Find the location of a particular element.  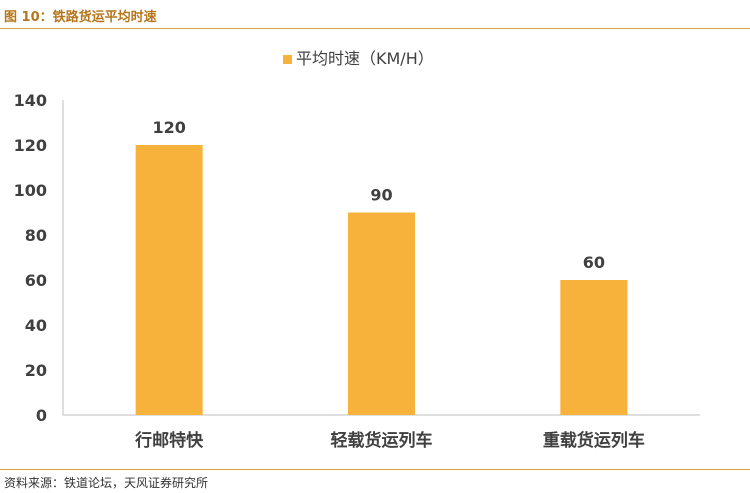

bottom-divider is located at coordinates (375, 469).